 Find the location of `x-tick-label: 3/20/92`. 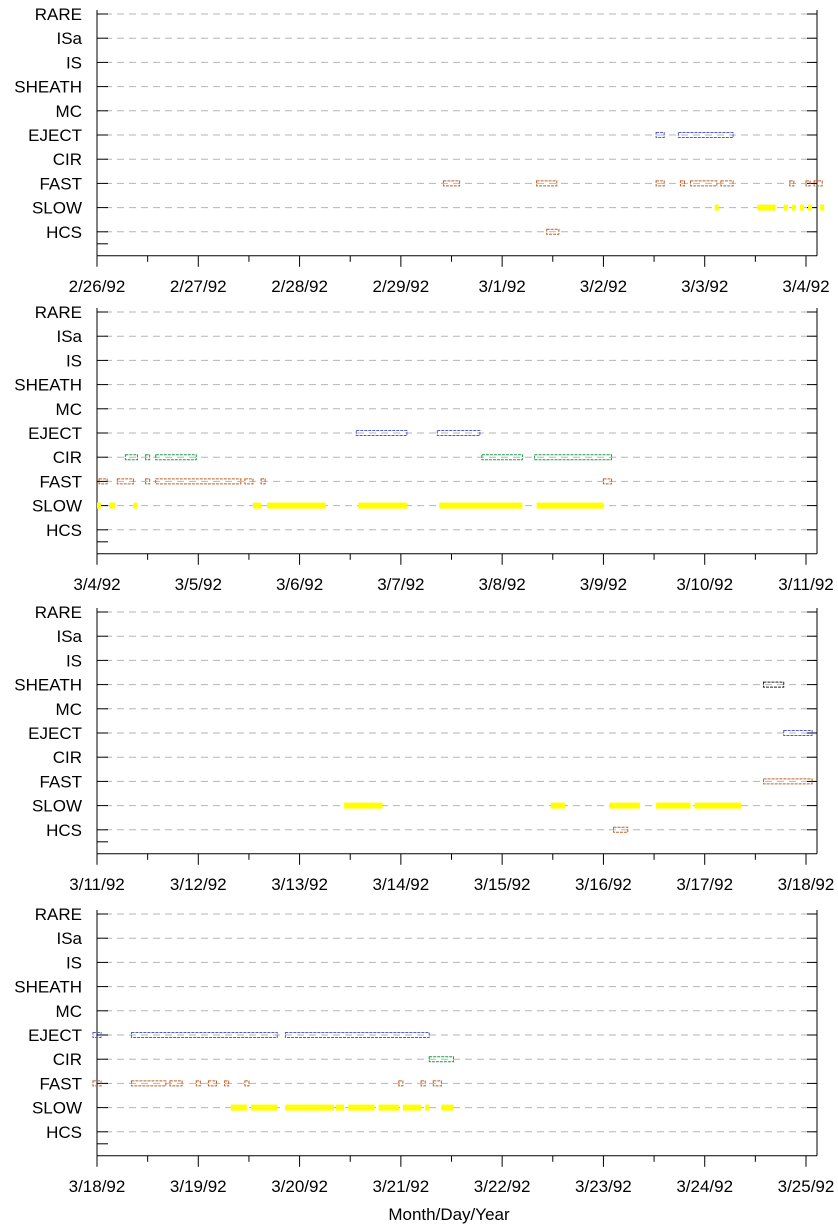

x-tick-label: 3/20/92 is located at coordinates (299, 1186).